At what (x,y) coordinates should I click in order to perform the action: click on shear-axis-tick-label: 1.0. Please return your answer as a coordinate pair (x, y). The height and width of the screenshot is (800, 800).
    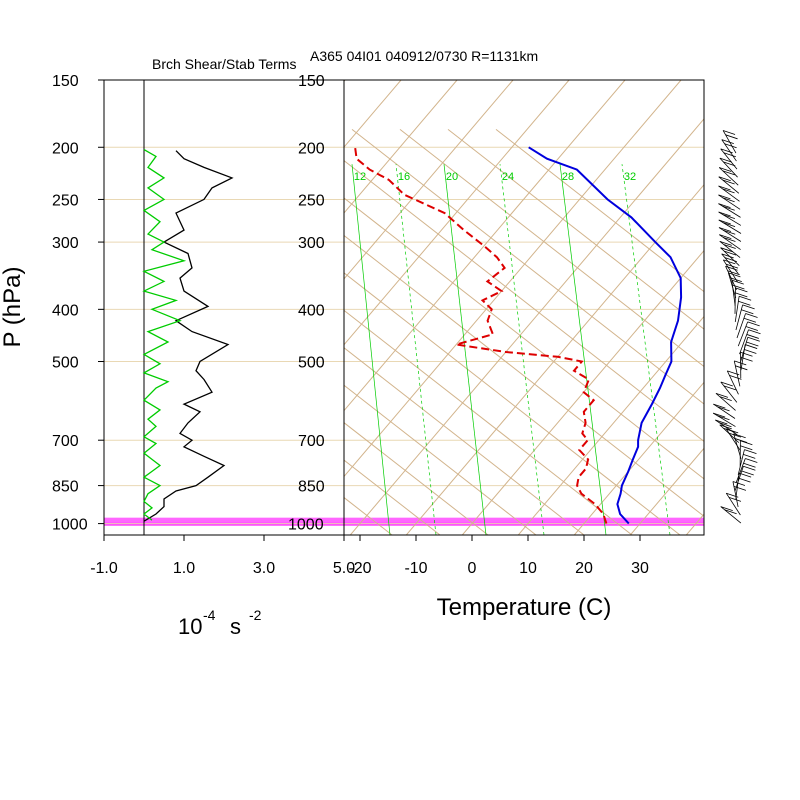
    Looking at the image, I should click on (184, 568).